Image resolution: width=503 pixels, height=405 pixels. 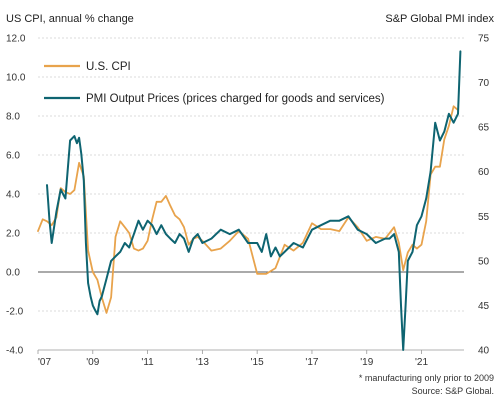 I want to click on left-axis-title: US CPI, annual % change, so click(x=70, y=19).